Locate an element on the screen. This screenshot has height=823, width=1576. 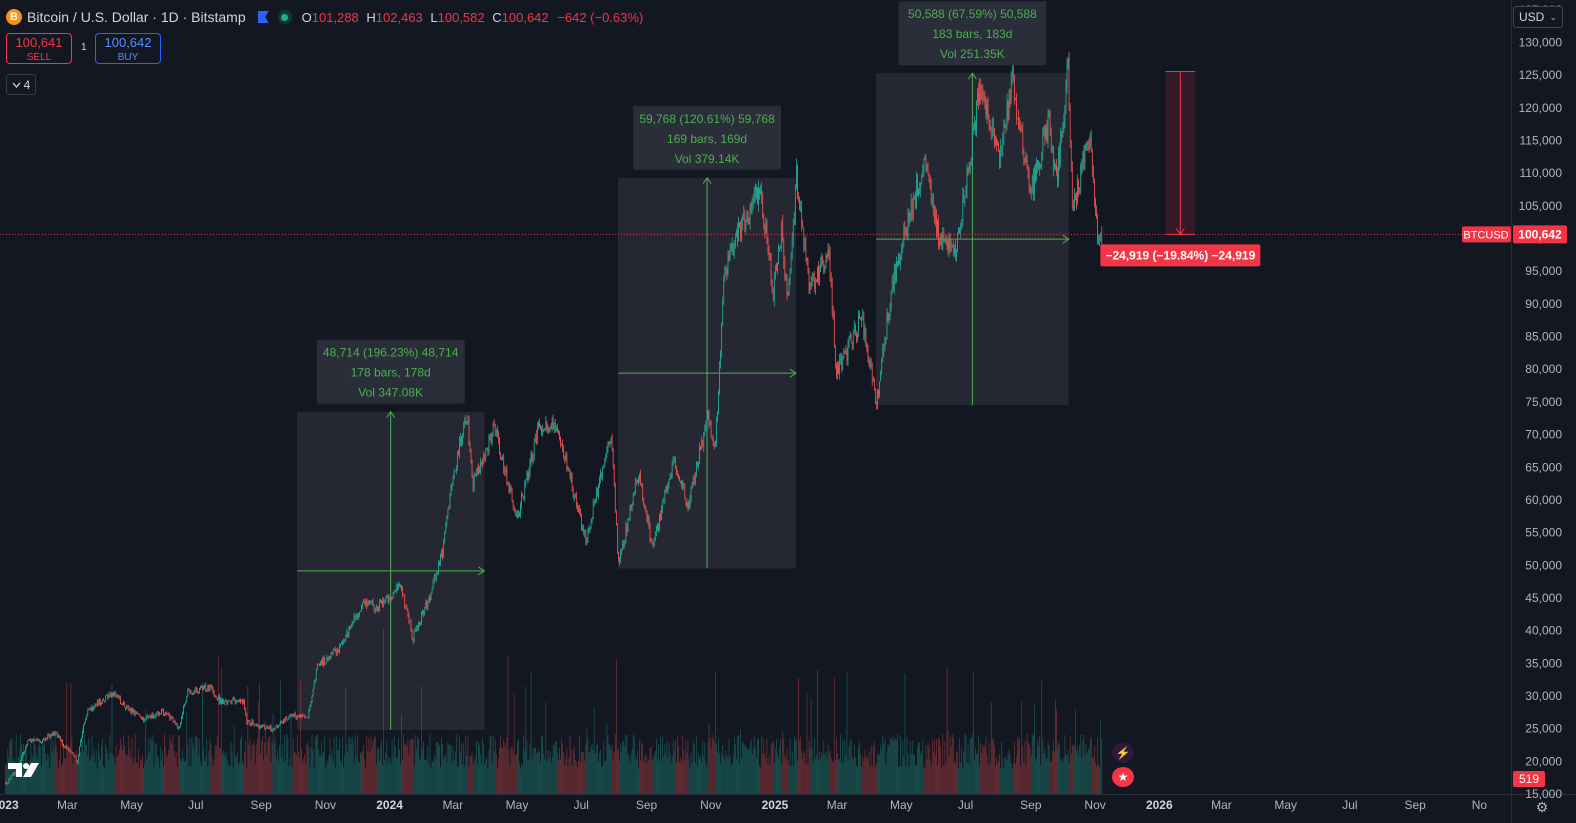
market-status-icon is located at coordinates (284, 17).